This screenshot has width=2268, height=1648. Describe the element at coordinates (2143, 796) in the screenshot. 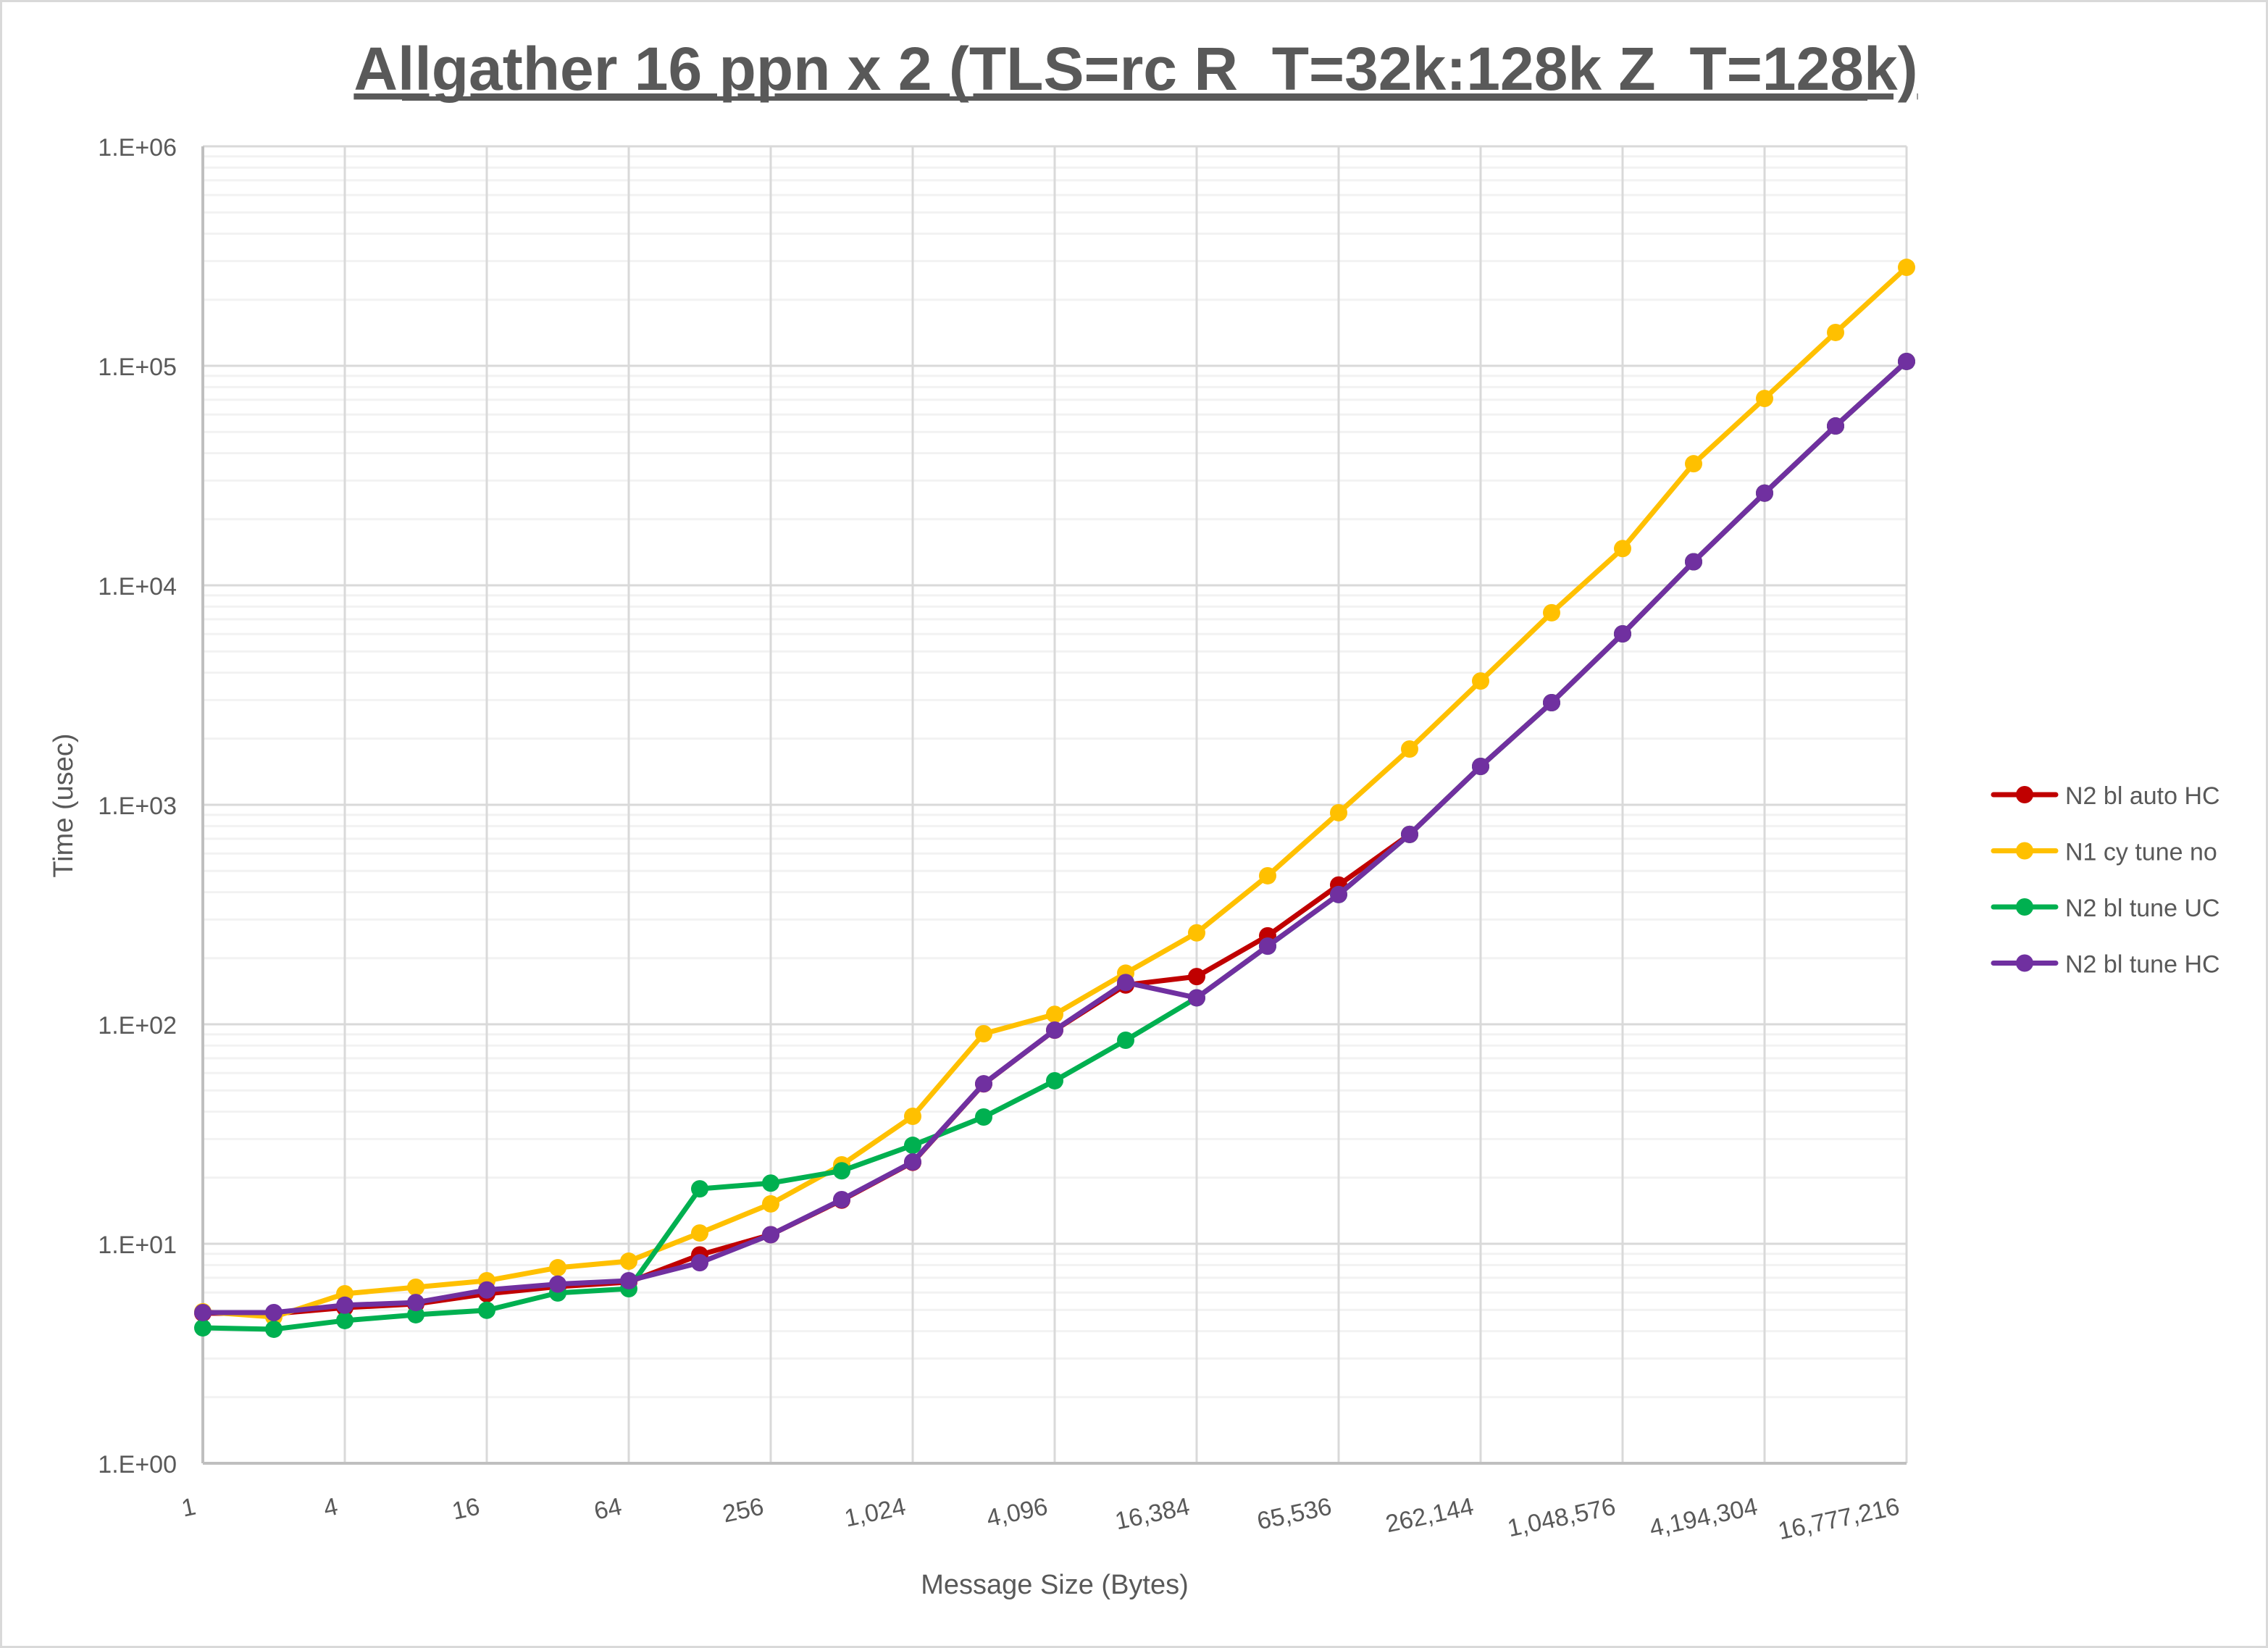

I see `legend-label: N2 bl auto HC` at that location.